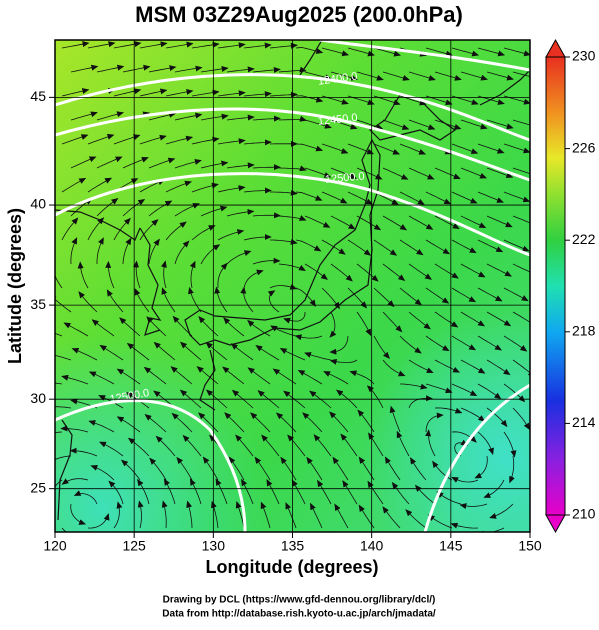 The image size is (599, 630). Describe the element at coordinates (555, 523) in the screenshot. I see `colorbar-under` at that location.